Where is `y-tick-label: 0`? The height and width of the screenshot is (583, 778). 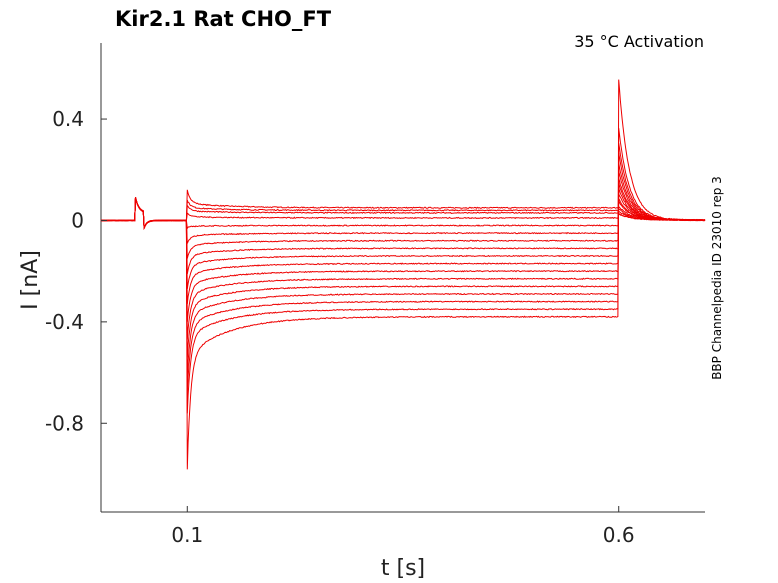
y-tick-label: 0 is located at coordinates (77, 220).